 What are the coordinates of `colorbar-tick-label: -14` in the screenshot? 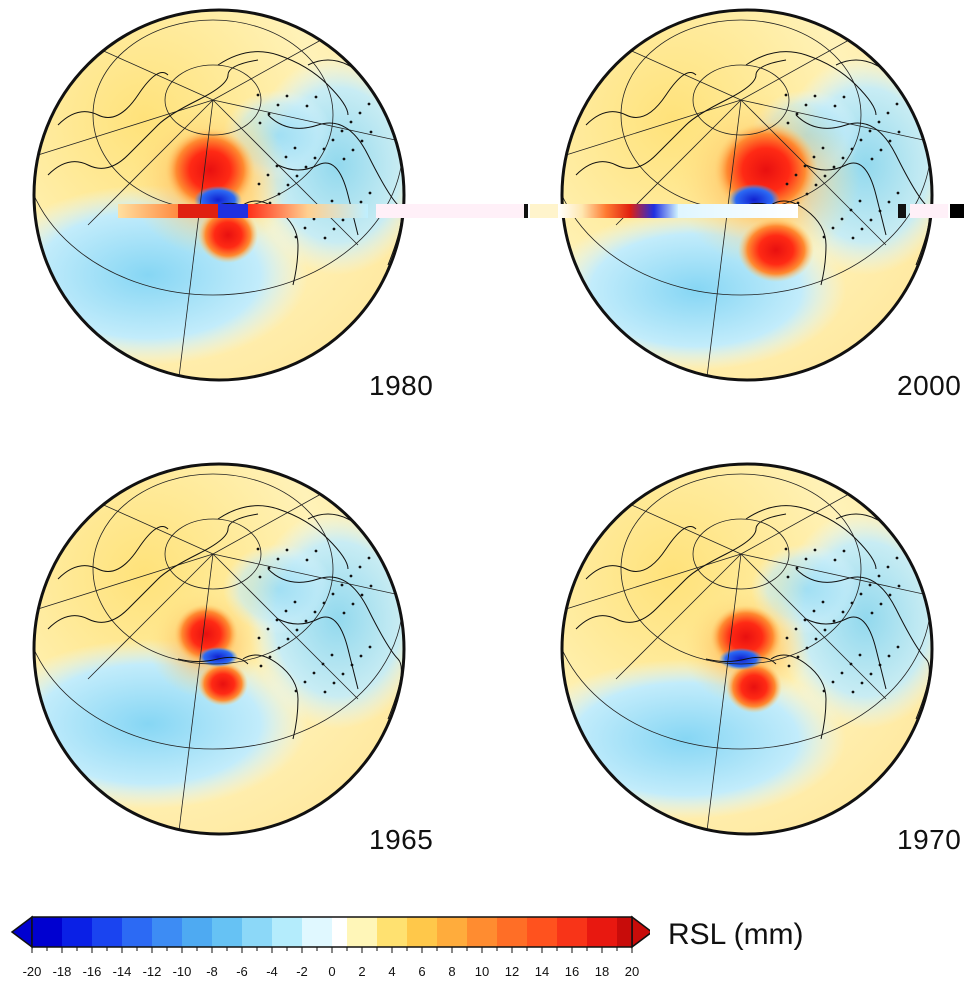 It's located at (122, 971).